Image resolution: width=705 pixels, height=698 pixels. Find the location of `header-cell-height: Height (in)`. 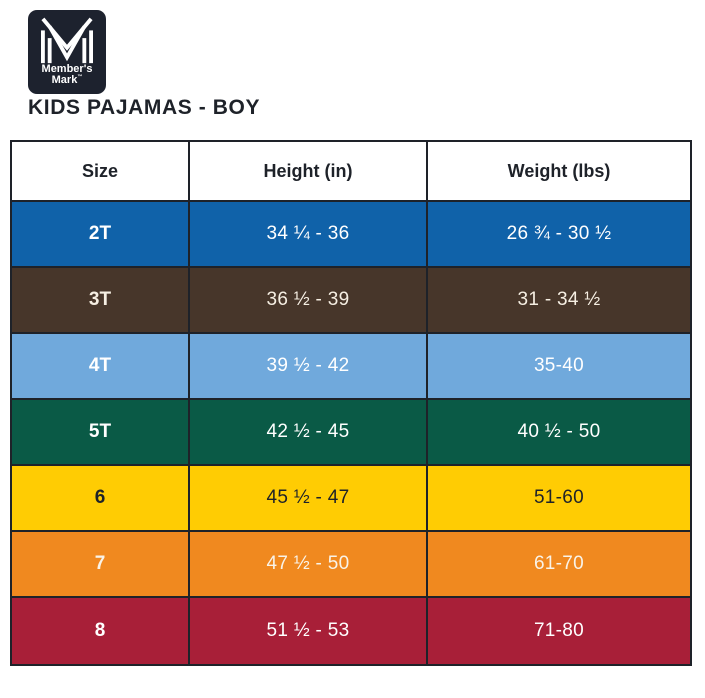

header-cell-height: Height (in) is located at coordinates (309, 171).